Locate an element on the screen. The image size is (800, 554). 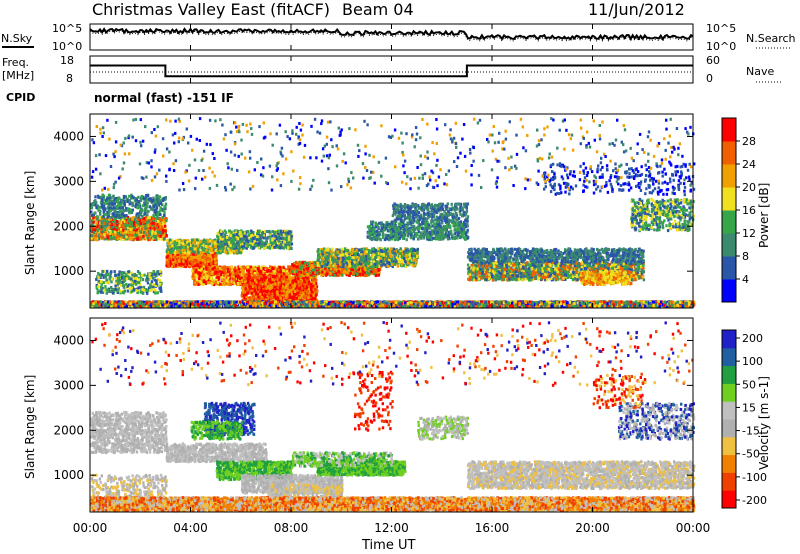
nsky-ytick-bottom: 10^0 is located at coordinates (67, 46).